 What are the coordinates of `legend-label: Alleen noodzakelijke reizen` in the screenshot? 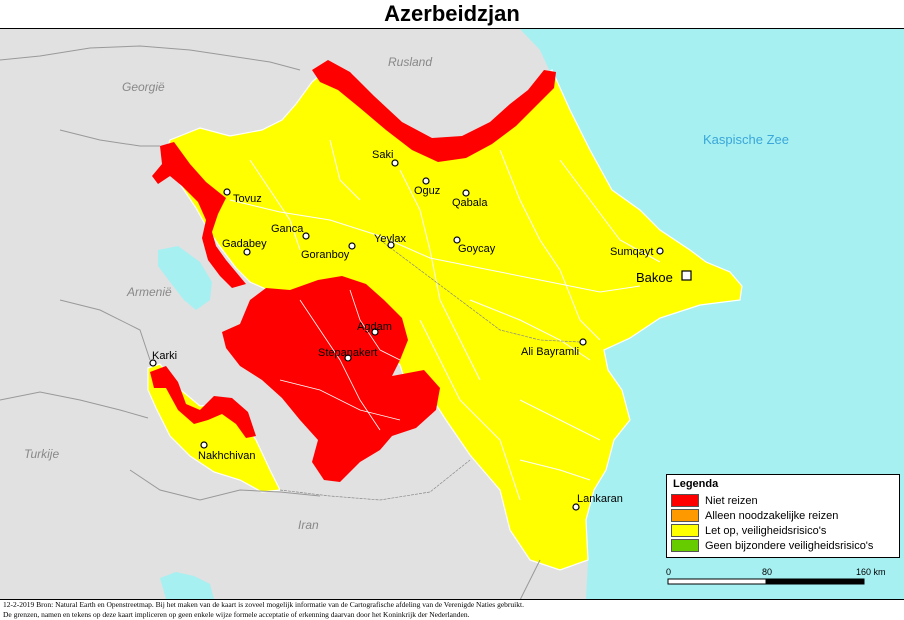 It's located at (772, 515).